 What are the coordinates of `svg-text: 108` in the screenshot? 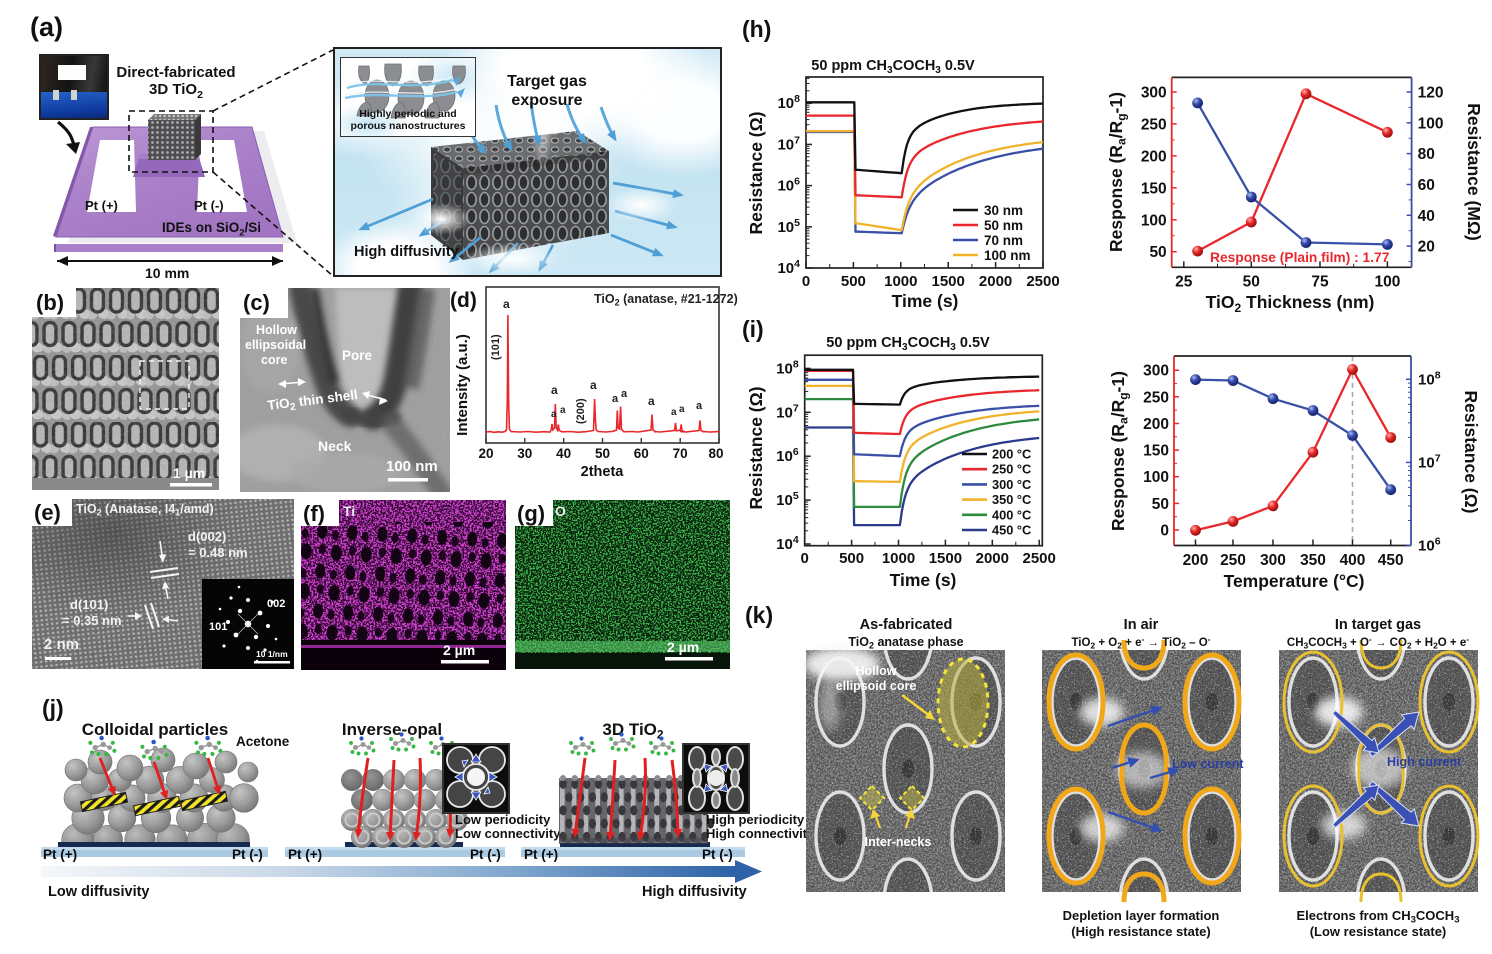 It's located at (1429, 378).